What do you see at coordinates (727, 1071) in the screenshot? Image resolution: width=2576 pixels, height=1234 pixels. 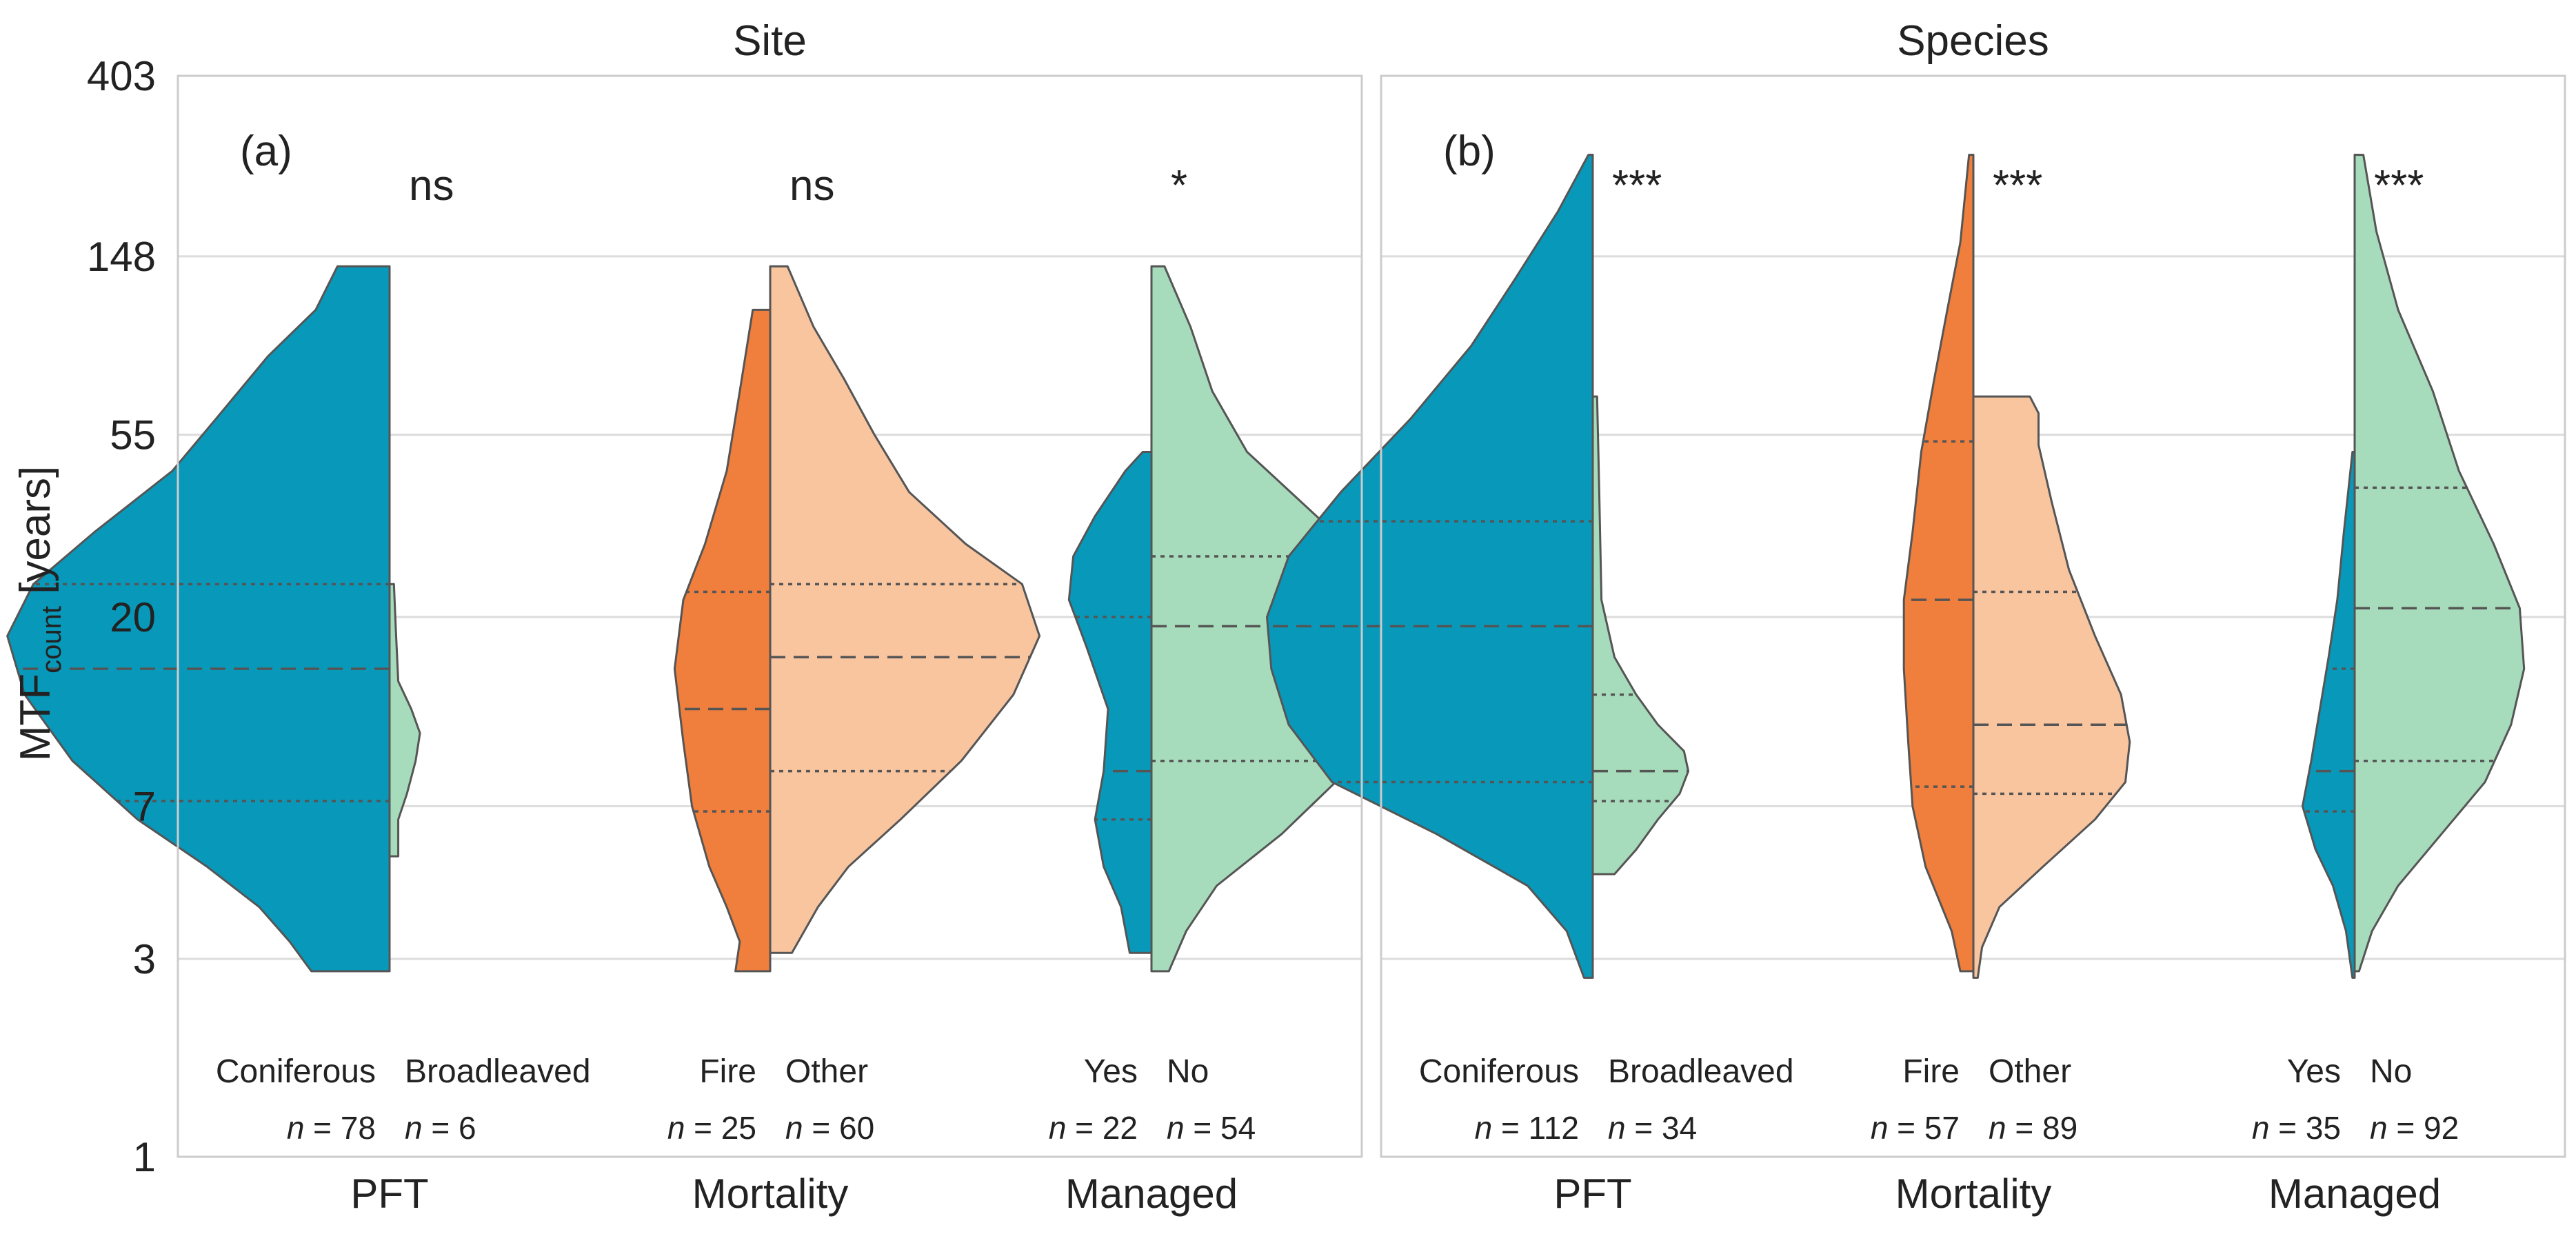 I see `panel-1-mortality-left-category: Fire` at bounding box center [727, 1071].